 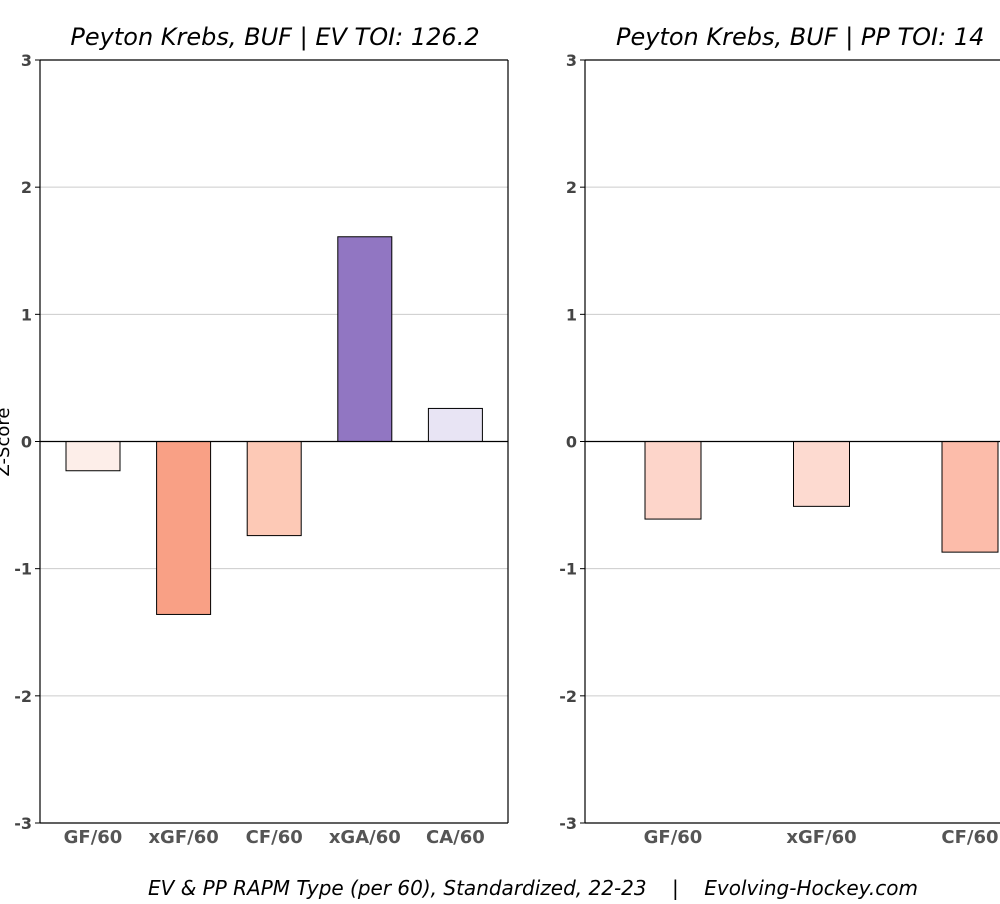 What do you see at coordinates (800, 37) in the screenshot?
I see `panel-title: Peyton Krebs, BUF | PP TOI: 14` at bounding box center [800, 37].